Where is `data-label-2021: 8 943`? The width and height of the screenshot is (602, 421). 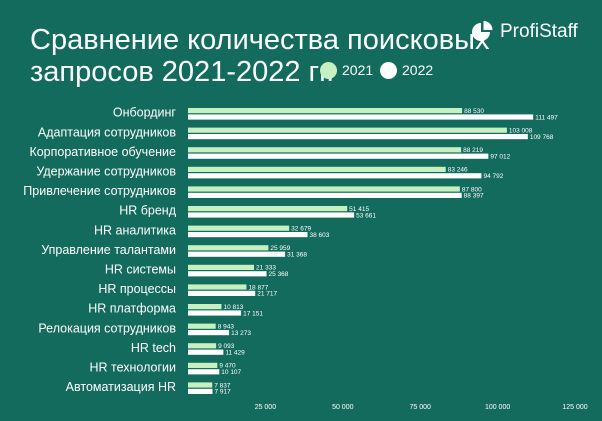 data-label-2021: 8 943 is located at coordinates (226, 327).